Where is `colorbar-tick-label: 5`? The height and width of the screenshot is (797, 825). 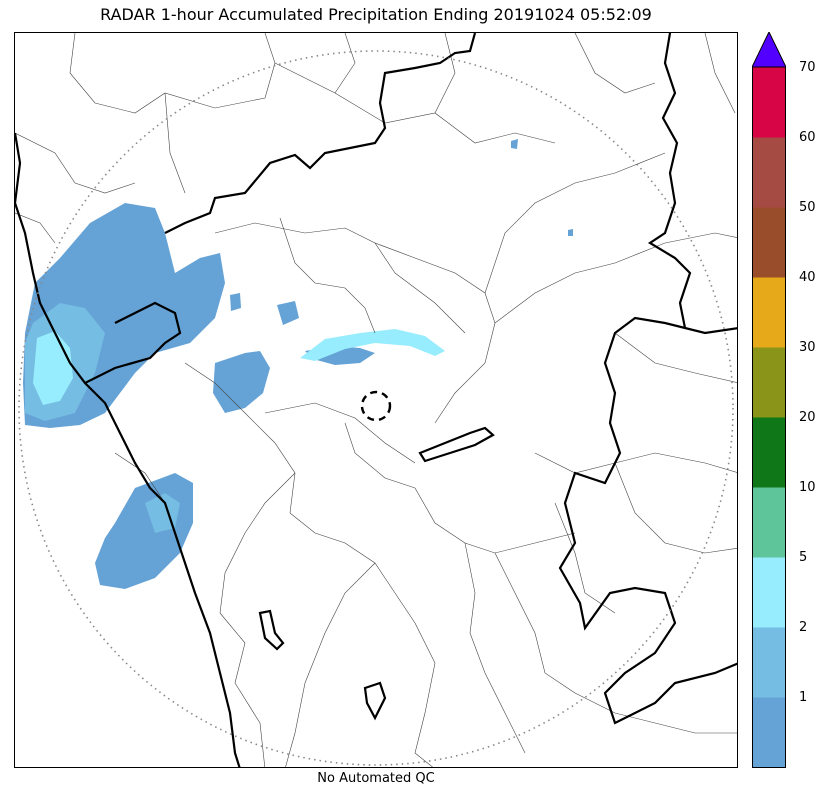 colorbar-tick-label: 5 is located at coordinates (803, 557).